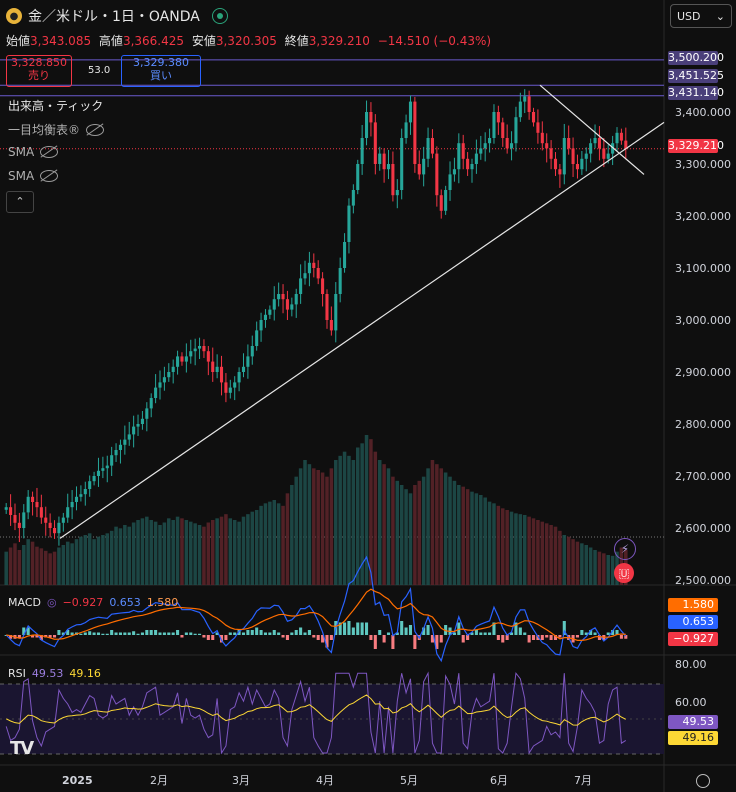  I want to click on price-tick-label: 2,500.000, so click(703, 580).